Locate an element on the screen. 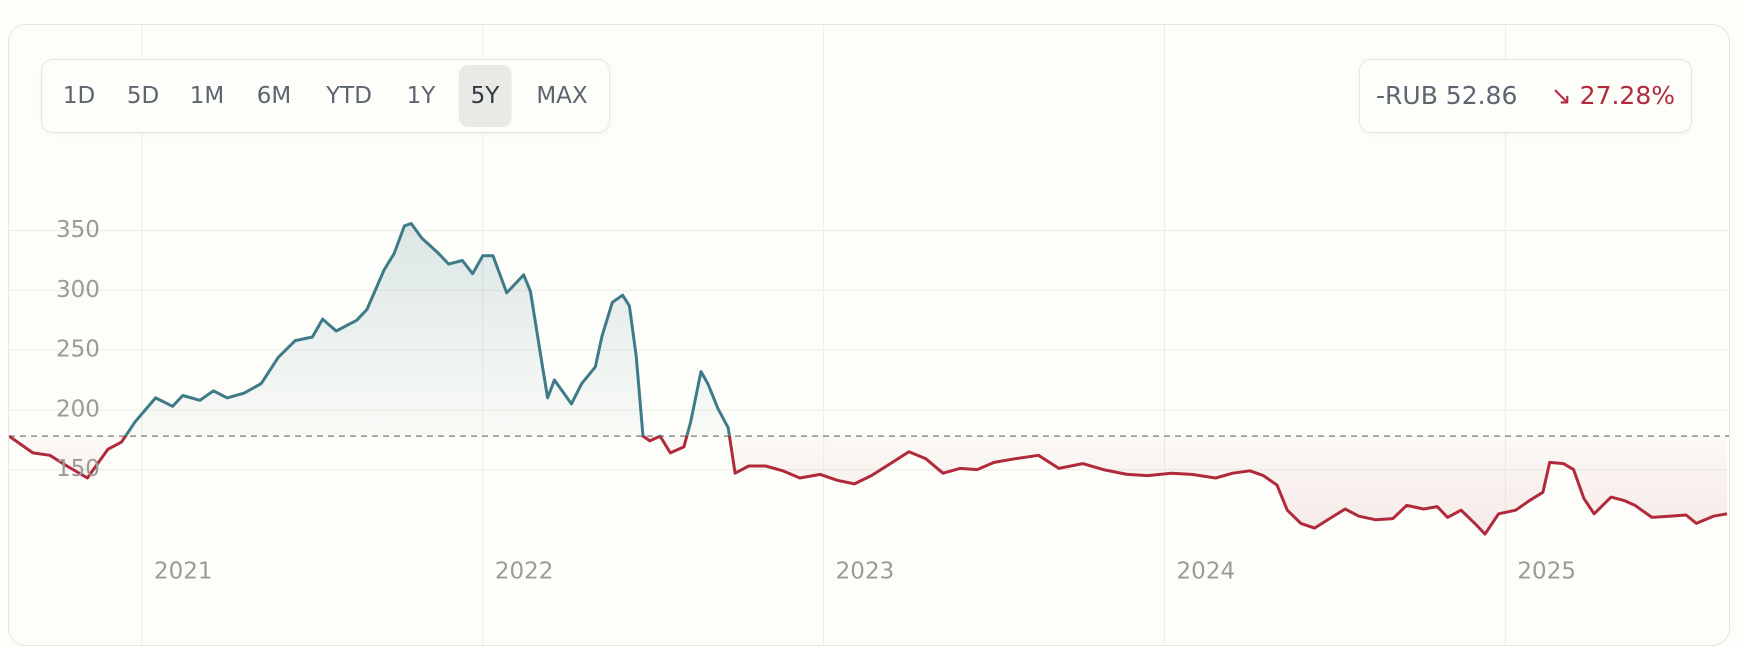 The height and width of the screenshot is (646, 1738). x-tick-label: 2024 is located at coordinates (1206, 572).